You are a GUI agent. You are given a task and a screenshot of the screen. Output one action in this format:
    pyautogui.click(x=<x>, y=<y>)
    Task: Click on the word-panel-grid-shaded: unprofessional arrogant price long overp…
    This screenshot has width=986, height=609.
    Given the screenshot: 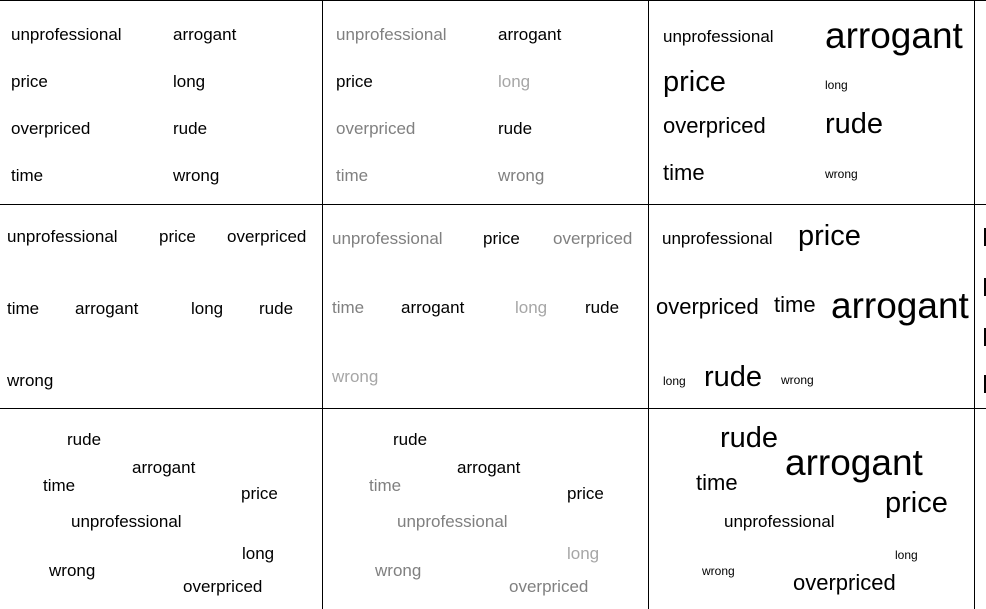 What is the action you would take?
    pyautogui.click(x=485, y=102)
    